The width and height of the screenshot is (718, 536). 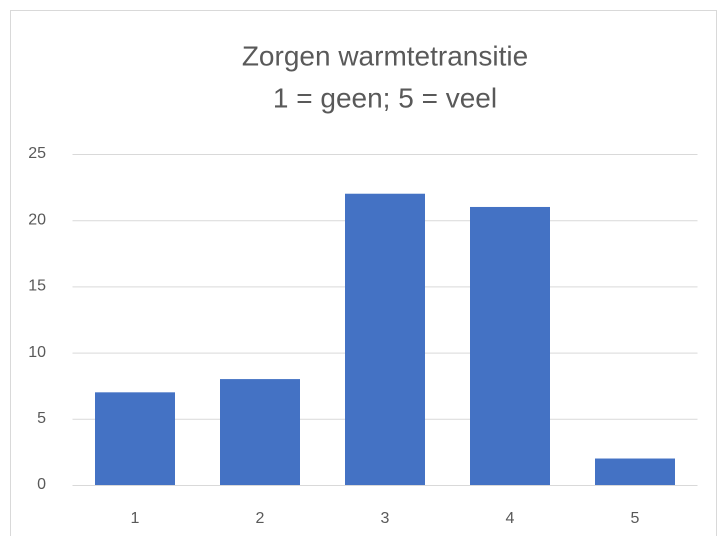 What do you see at coordinates (37, 219) in the screenshot?
I see `y-tick-label: 20` at bounding box center [37, 219].